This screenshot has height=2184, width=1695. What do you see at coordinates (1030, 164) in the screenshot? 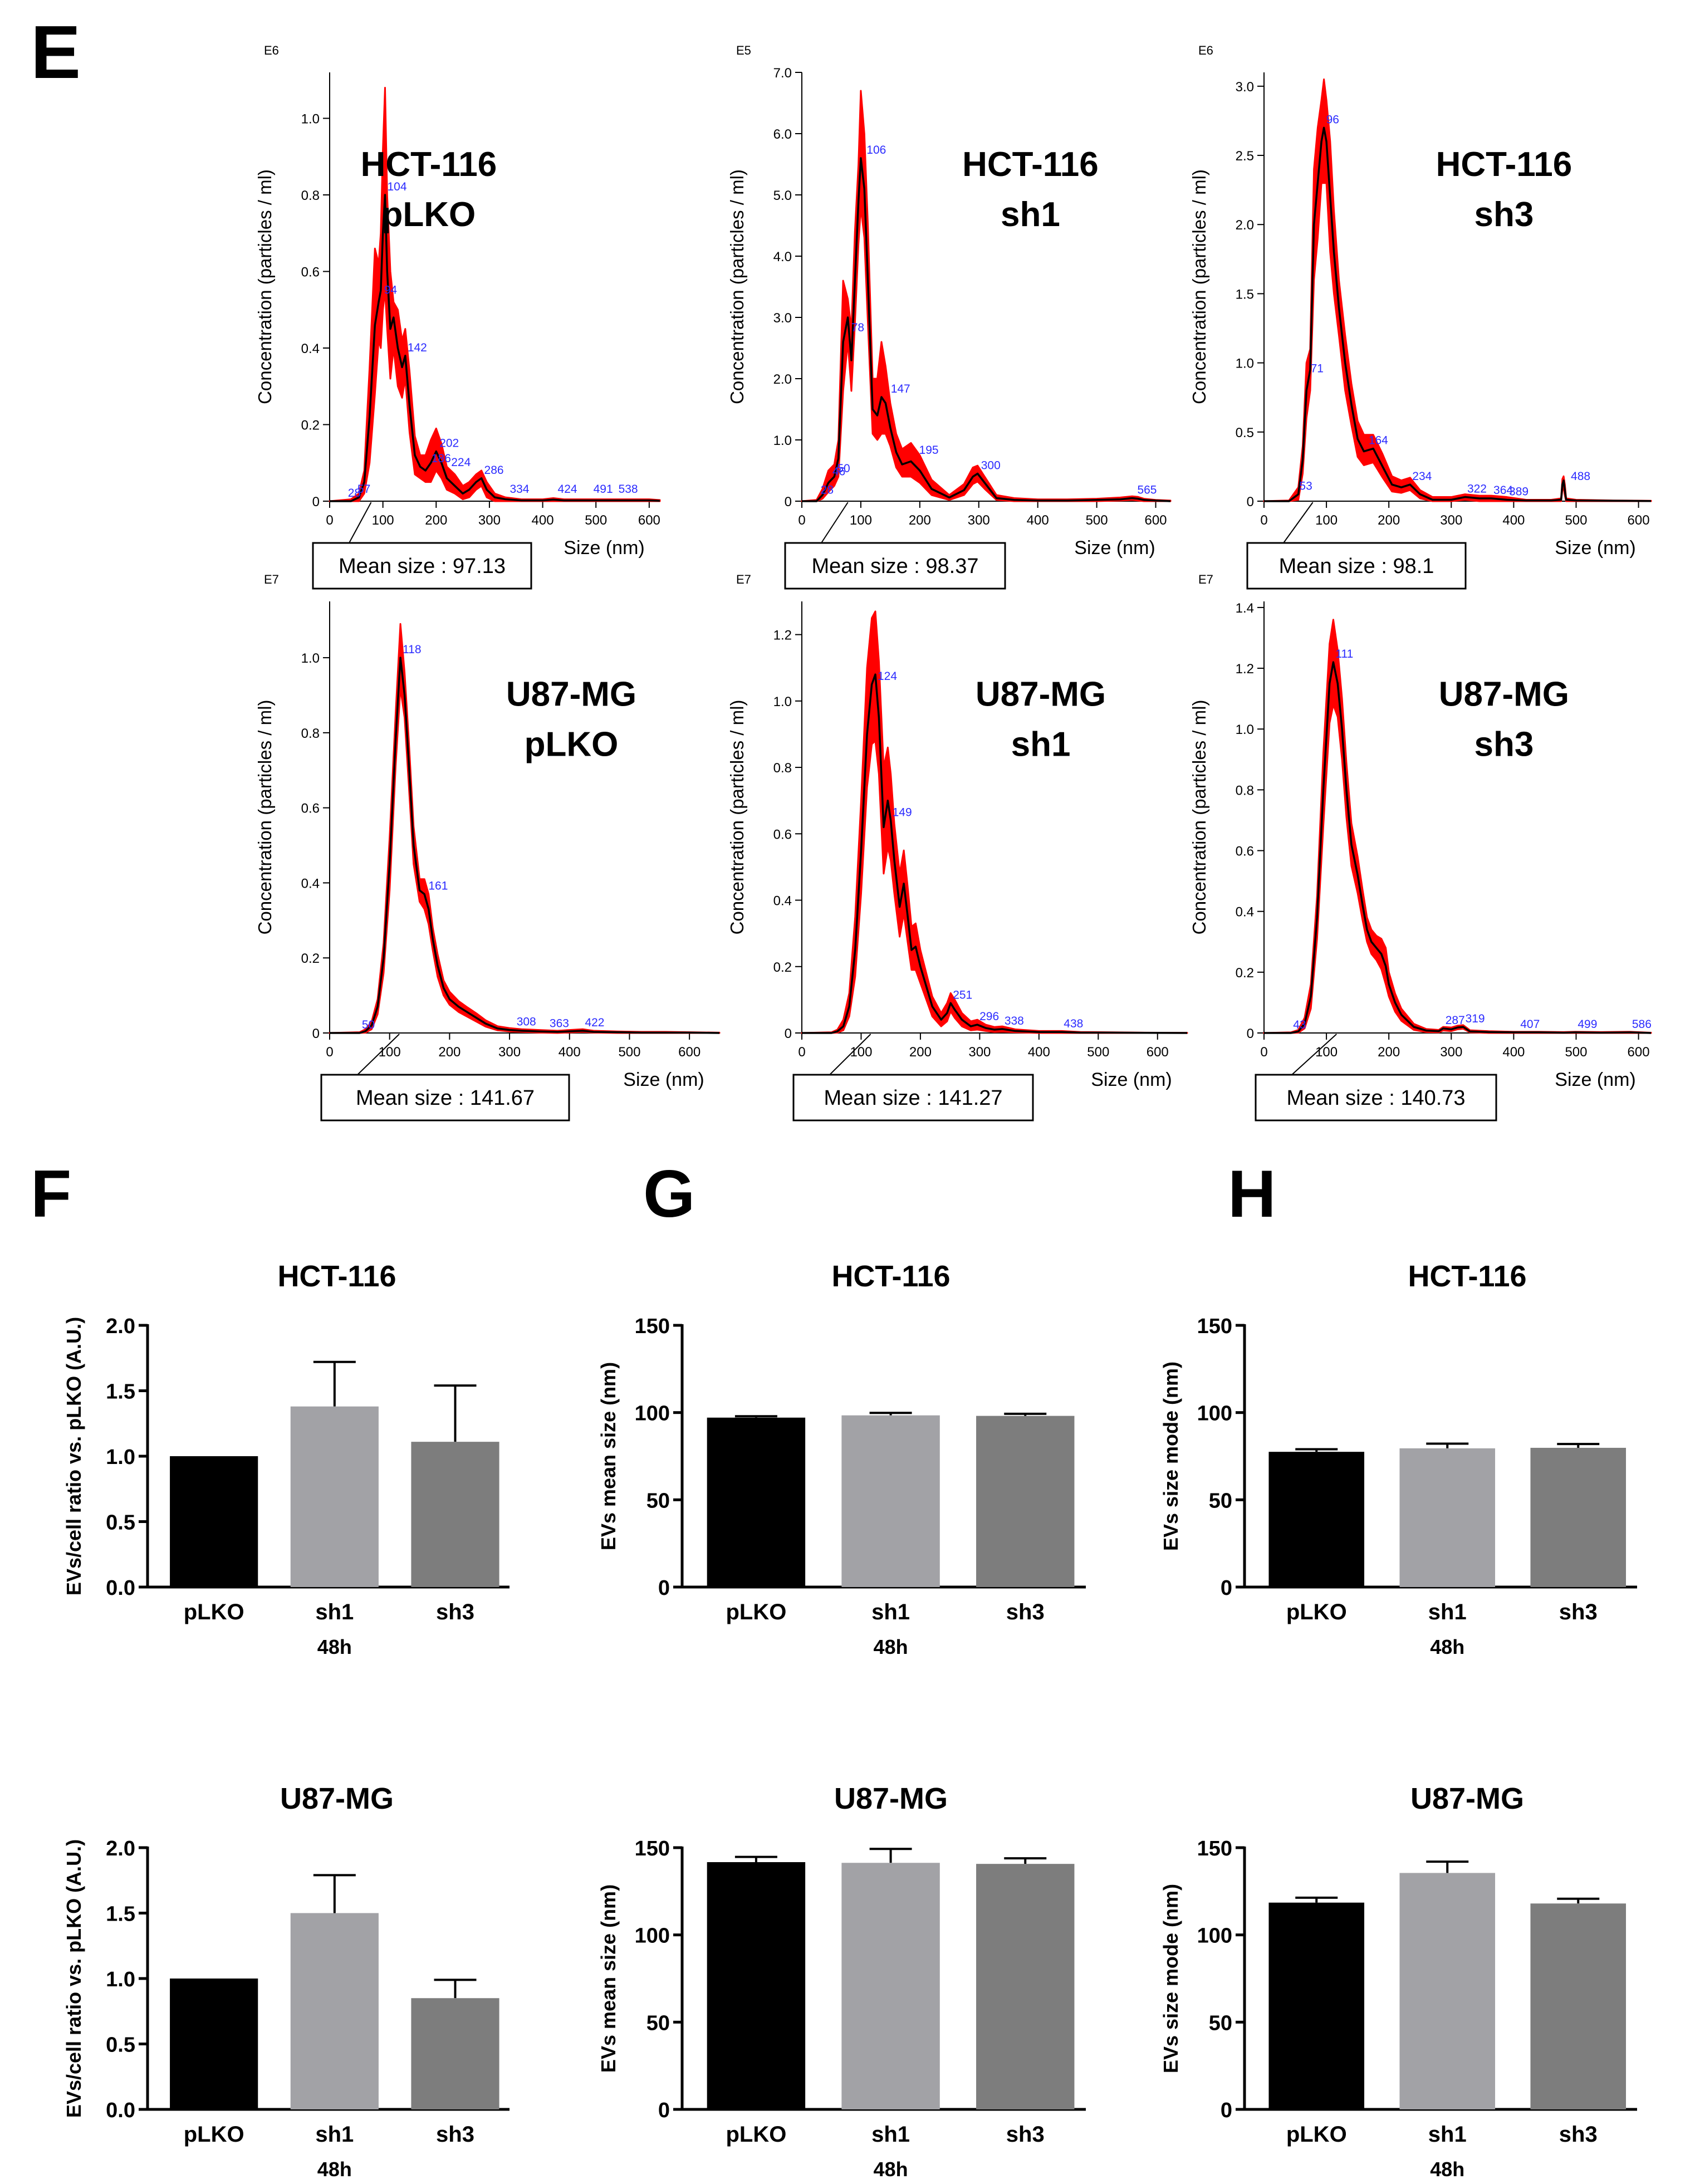
I see `chart-title-line1: HCT-116` at bounding box center [1030, 164].